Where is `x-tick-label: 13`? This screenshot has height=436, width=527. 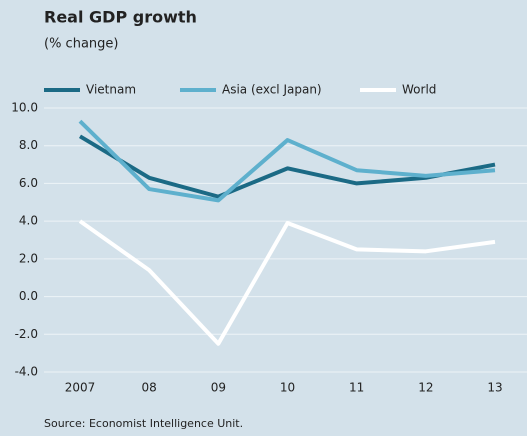
x-tick-label: 13 is located at coordinates (494, 388).